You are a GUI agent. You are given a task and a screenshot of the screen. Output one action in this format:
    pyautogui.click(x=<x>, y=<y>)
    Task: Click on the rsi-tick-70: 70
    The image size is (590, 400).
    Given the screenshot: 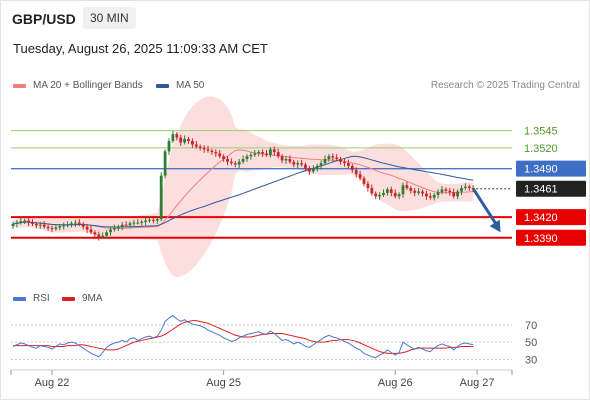 What is the action you would take?
    pyautogui.click(x=531, y=326)
    